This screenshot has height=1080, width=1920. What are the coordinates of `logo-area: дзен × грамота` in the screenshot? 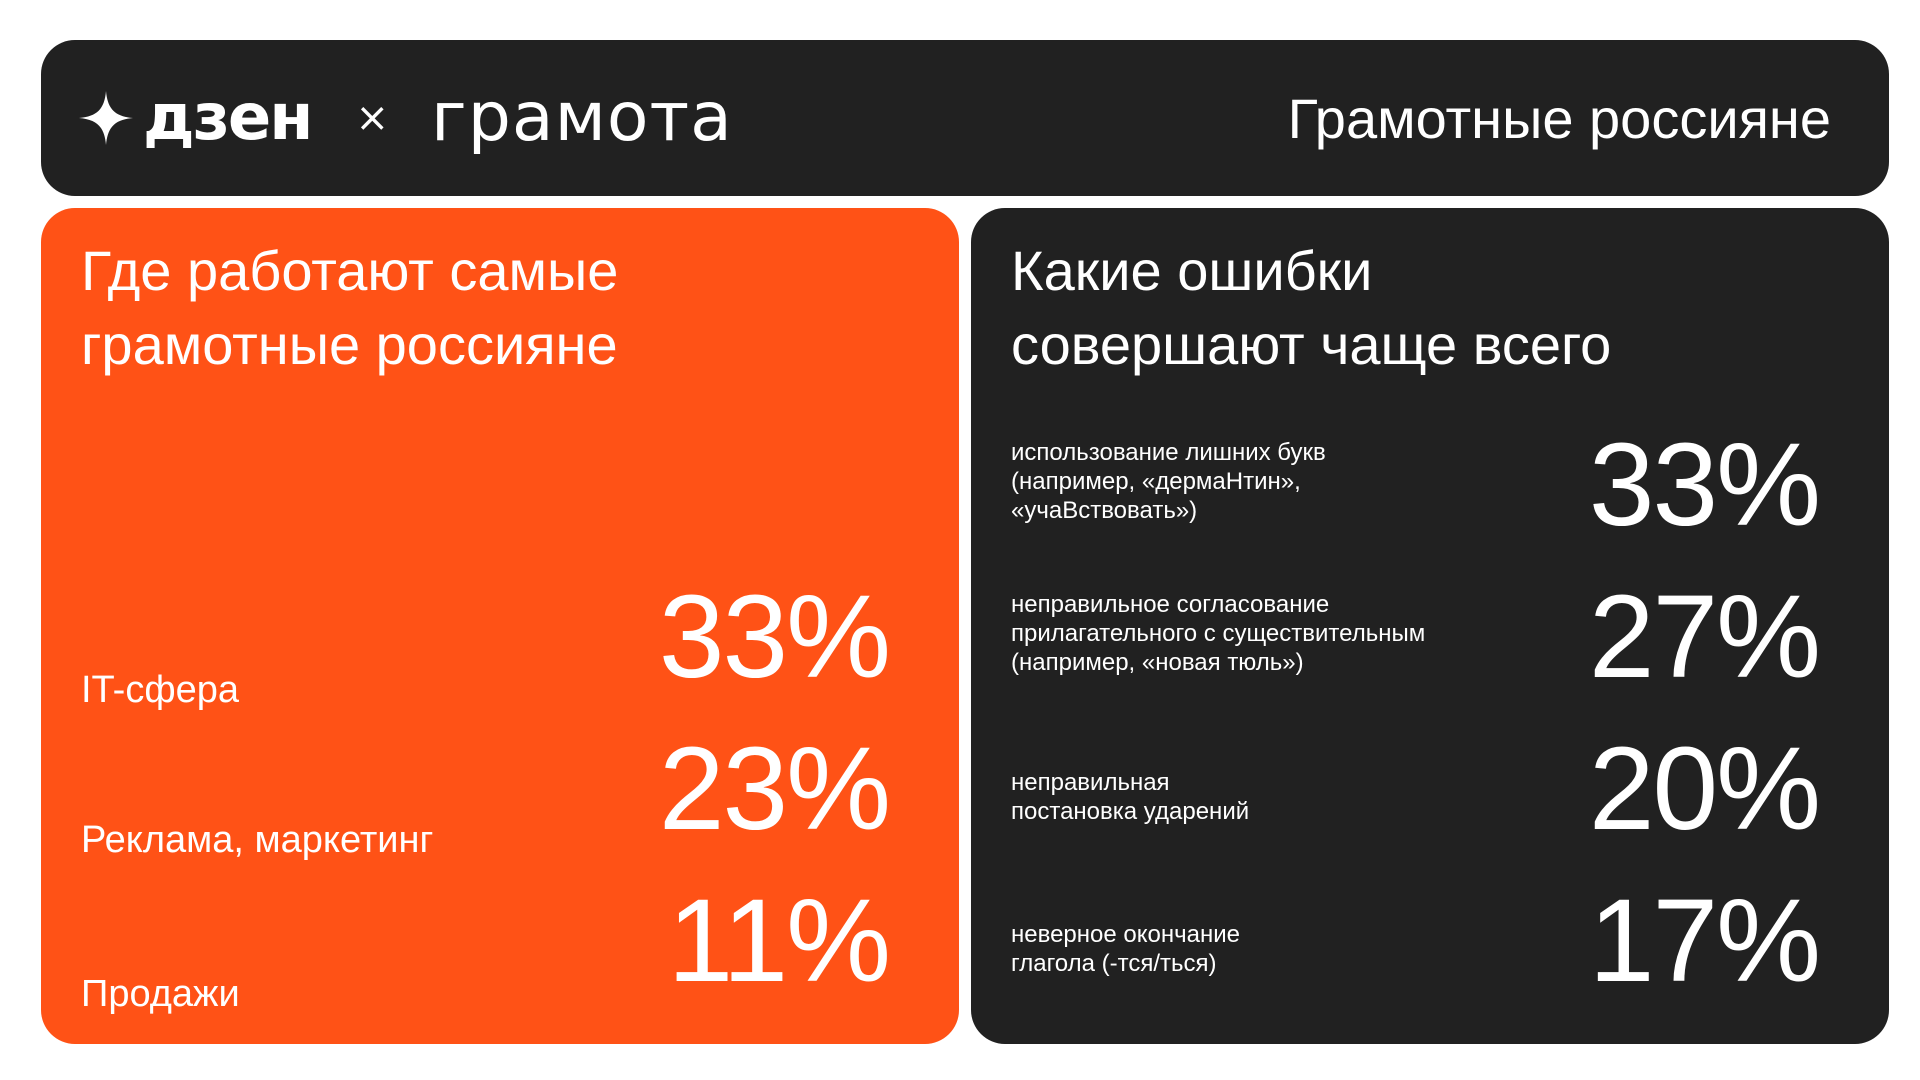 It's located at (406, 118).